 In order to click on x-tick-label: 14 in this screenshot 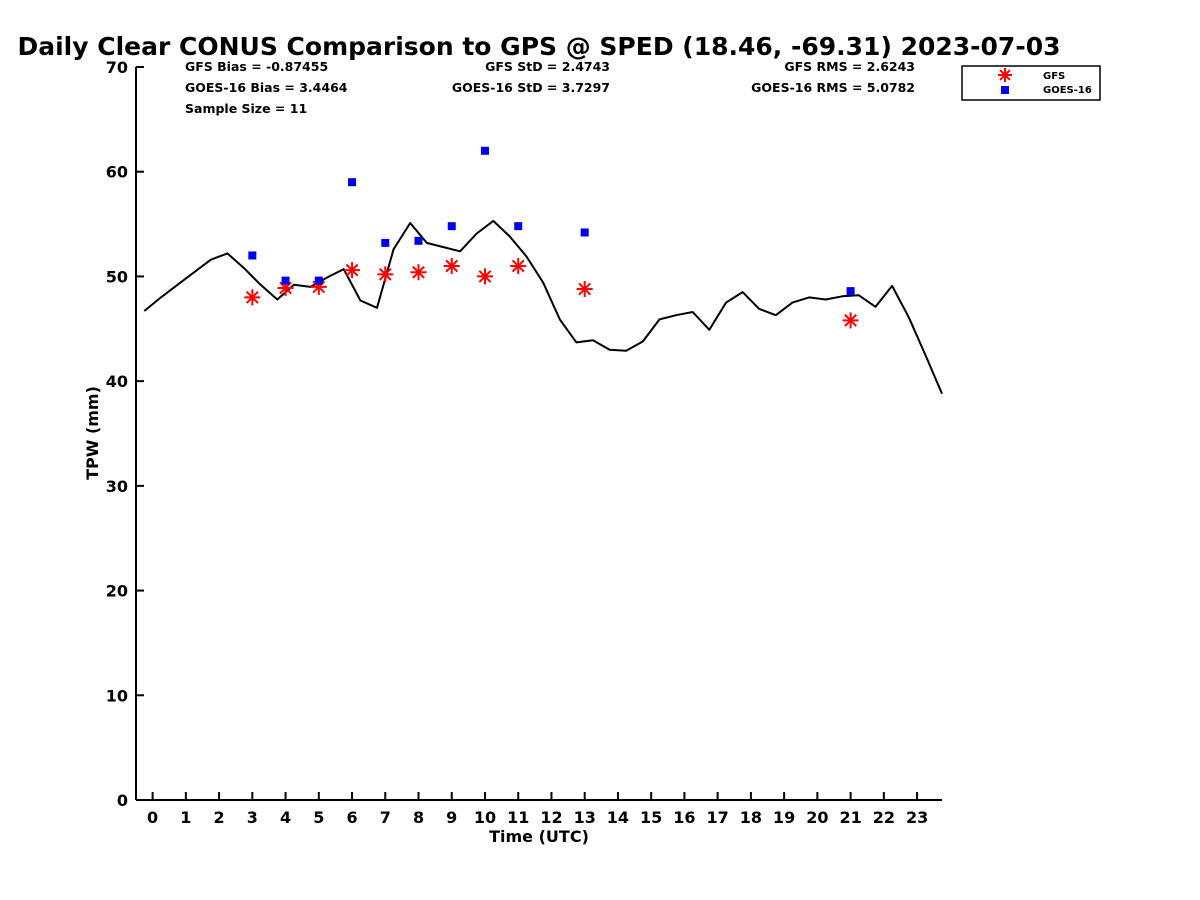, I will do `click(618, 817)`.